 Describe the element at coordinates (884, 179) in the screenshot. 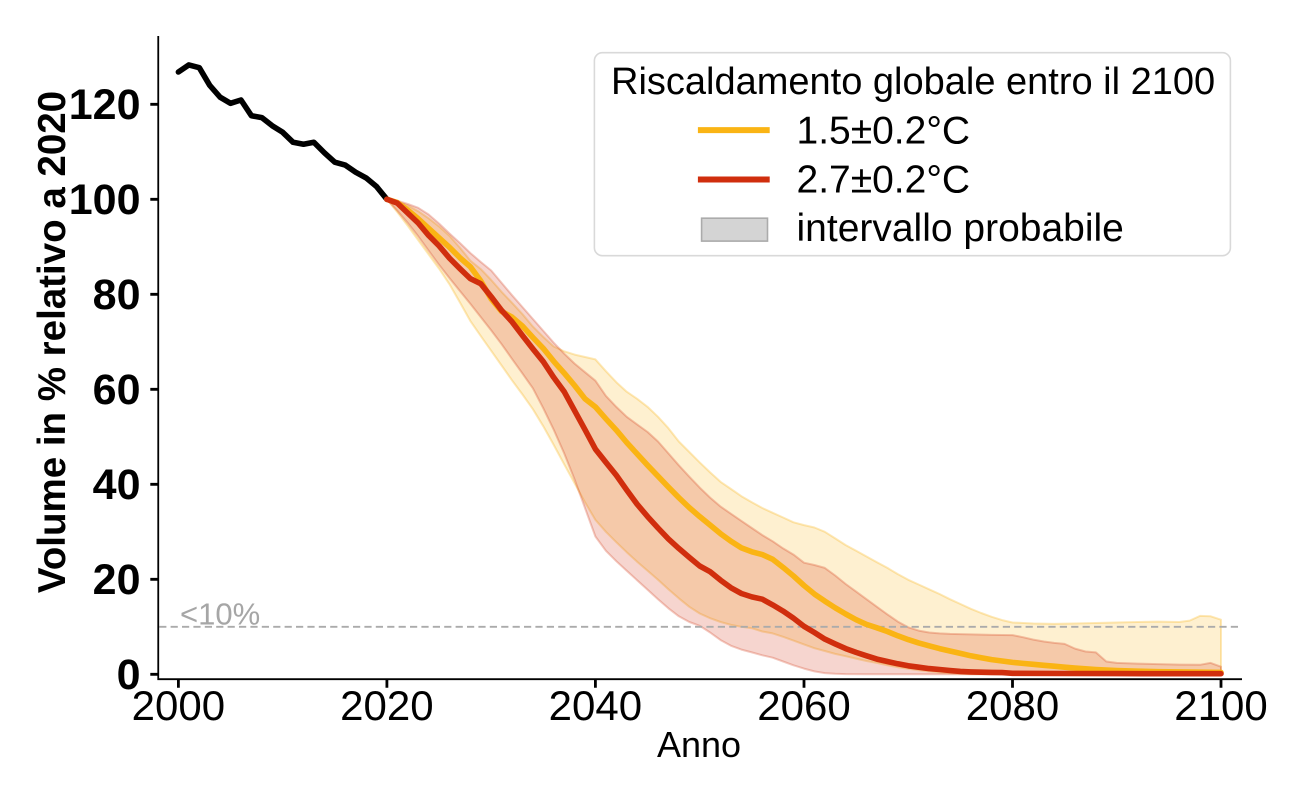

I see `svg-text: 2.7±0.2°C` at that location.